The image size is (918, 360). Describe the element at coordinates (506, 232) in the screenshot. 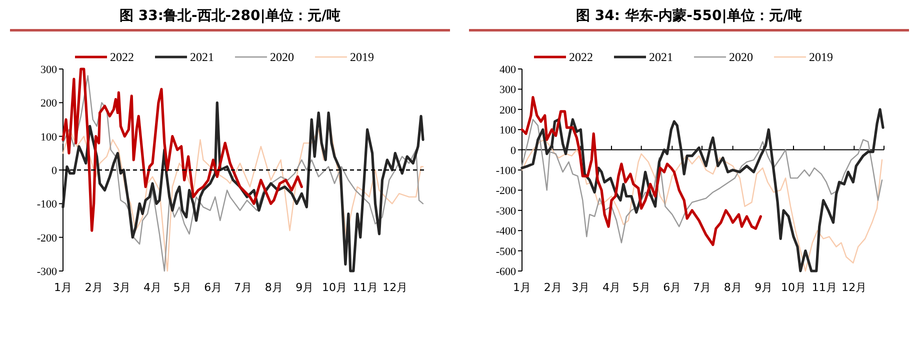

I see `y-tick-label: -400` at that location.